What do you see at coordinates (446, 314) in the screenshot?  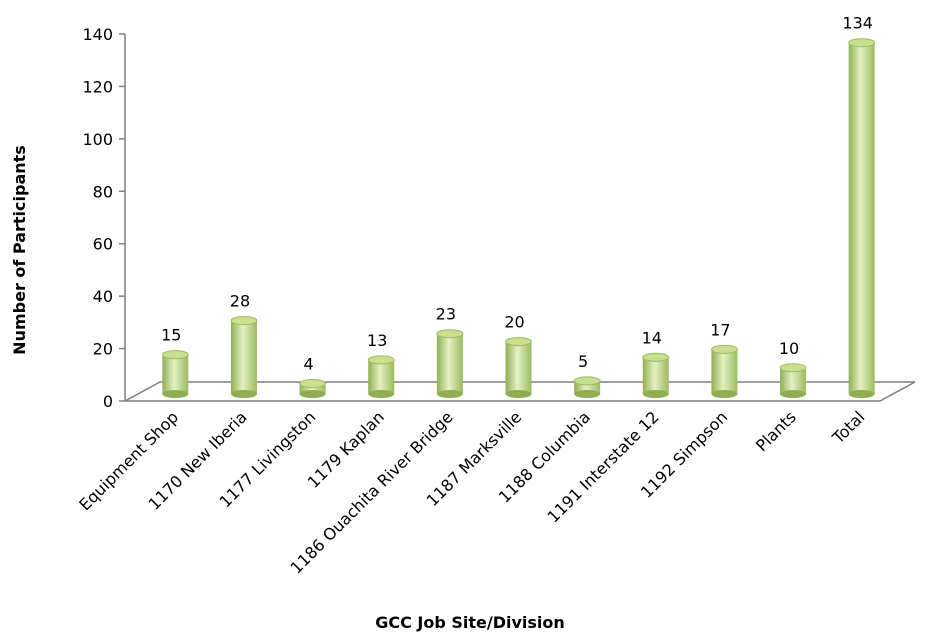 I see `data-label: 23` at bounding box center [446, 314].